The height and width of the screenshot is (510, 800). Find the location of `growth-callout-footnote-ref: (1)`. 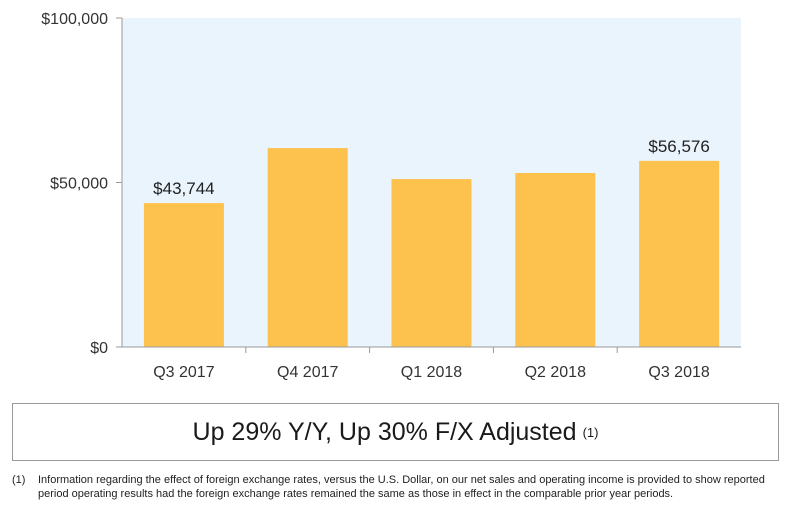

growth-callout-footnote-ref: (1) is located at coordinates (590, 432).